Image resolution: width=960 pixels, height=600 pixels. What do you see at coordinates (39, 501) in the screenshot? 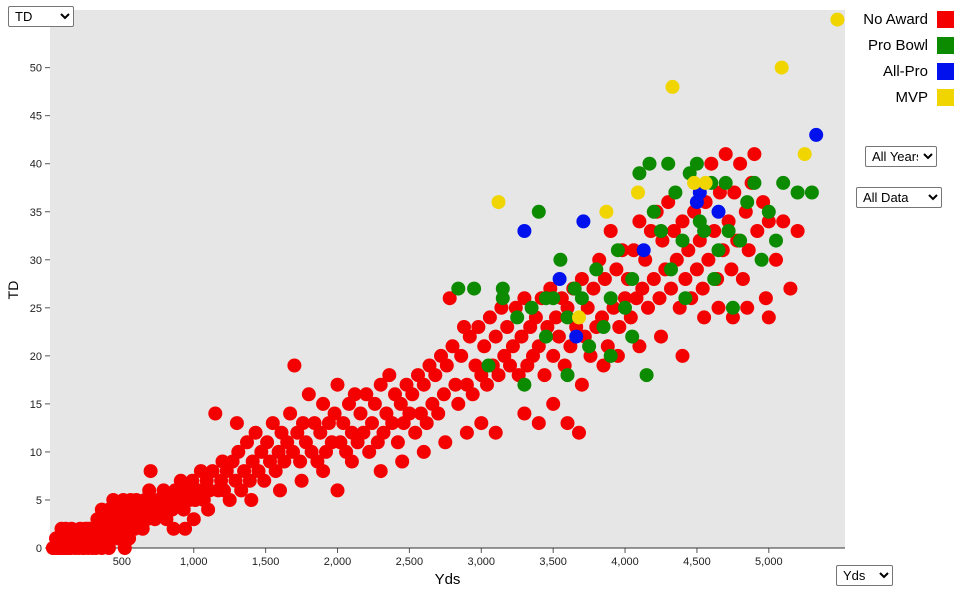
I see `y-tick-label: 5` at bounding box center [39, 501].